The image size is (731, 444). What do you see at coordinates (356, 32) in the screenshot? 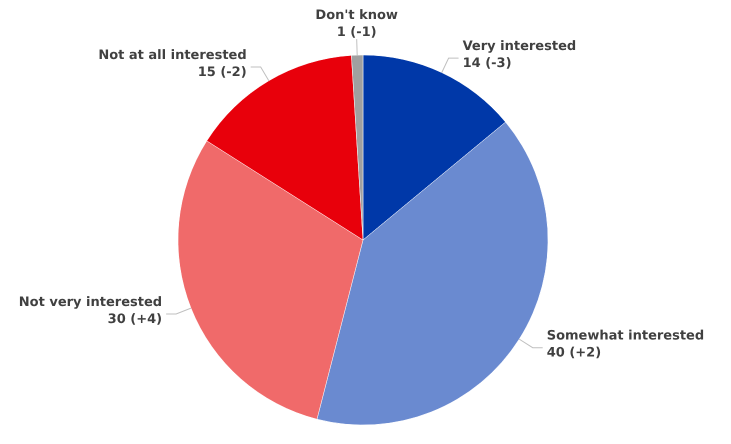
I see `data-label: 1 (-1)` at bounding box center [356, 32].